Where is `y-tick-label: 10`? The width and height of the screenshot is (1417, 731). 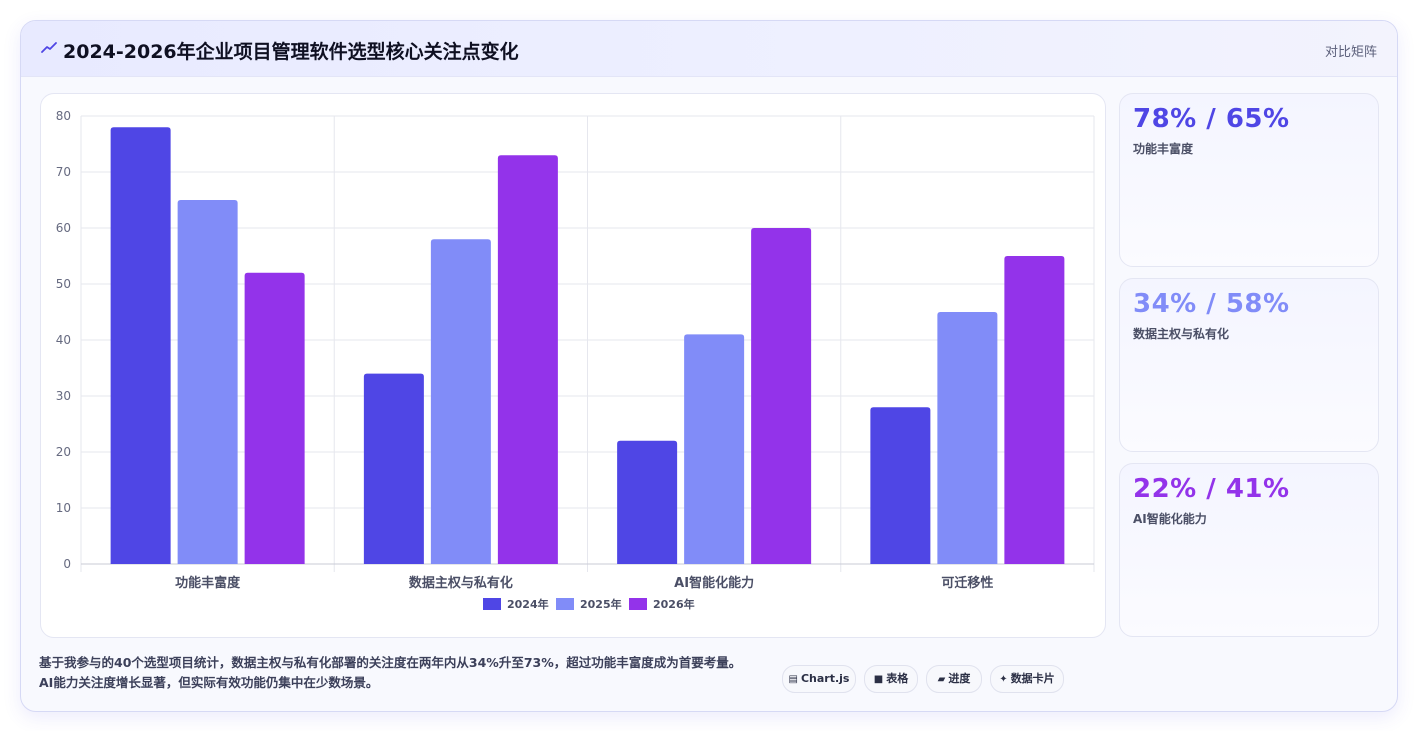 y-tick-label: 10 is located at coordinates (63, 508).